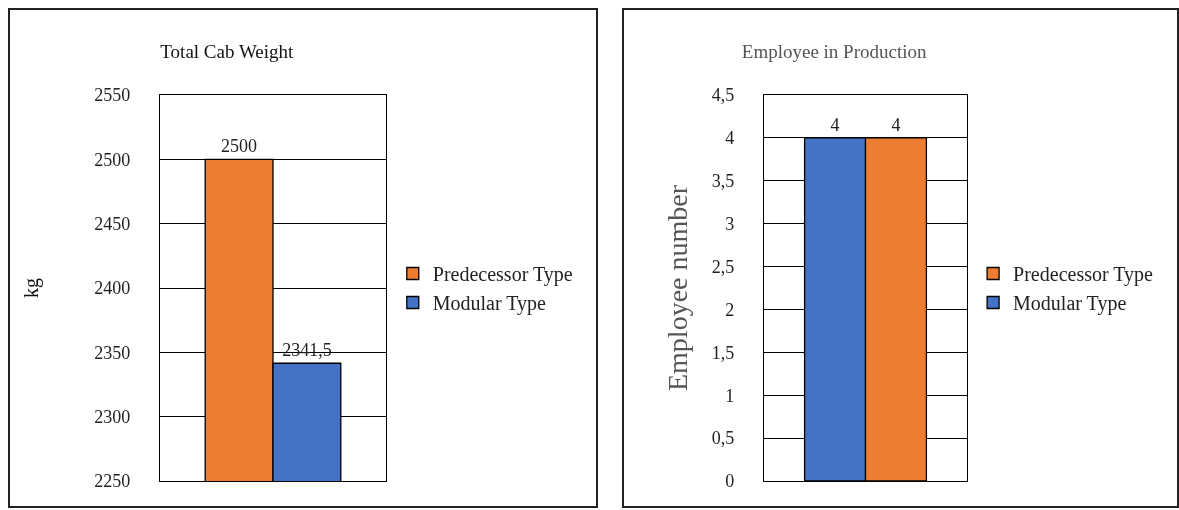 The width and height of the screenshot is (1179, 510). Describe the element at coordinates (723, 438) in the screenshot. I see `y-tick-label: 0,5` at that location.